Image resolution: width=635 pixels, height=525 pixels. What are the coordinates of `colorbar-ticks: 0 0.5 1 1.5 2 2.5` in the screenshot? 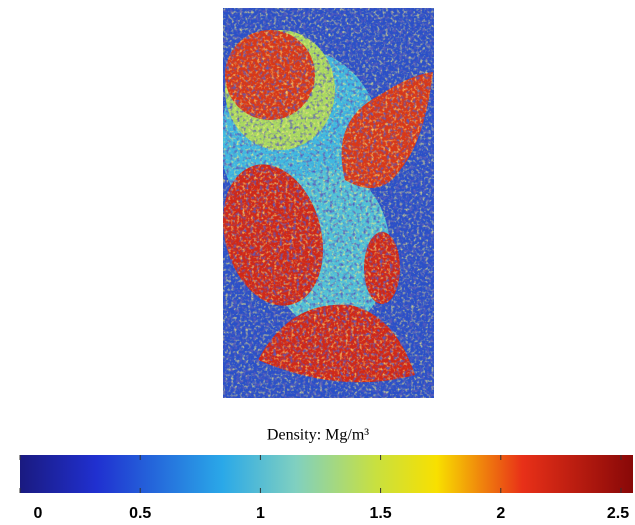 It's located at (324, 488).